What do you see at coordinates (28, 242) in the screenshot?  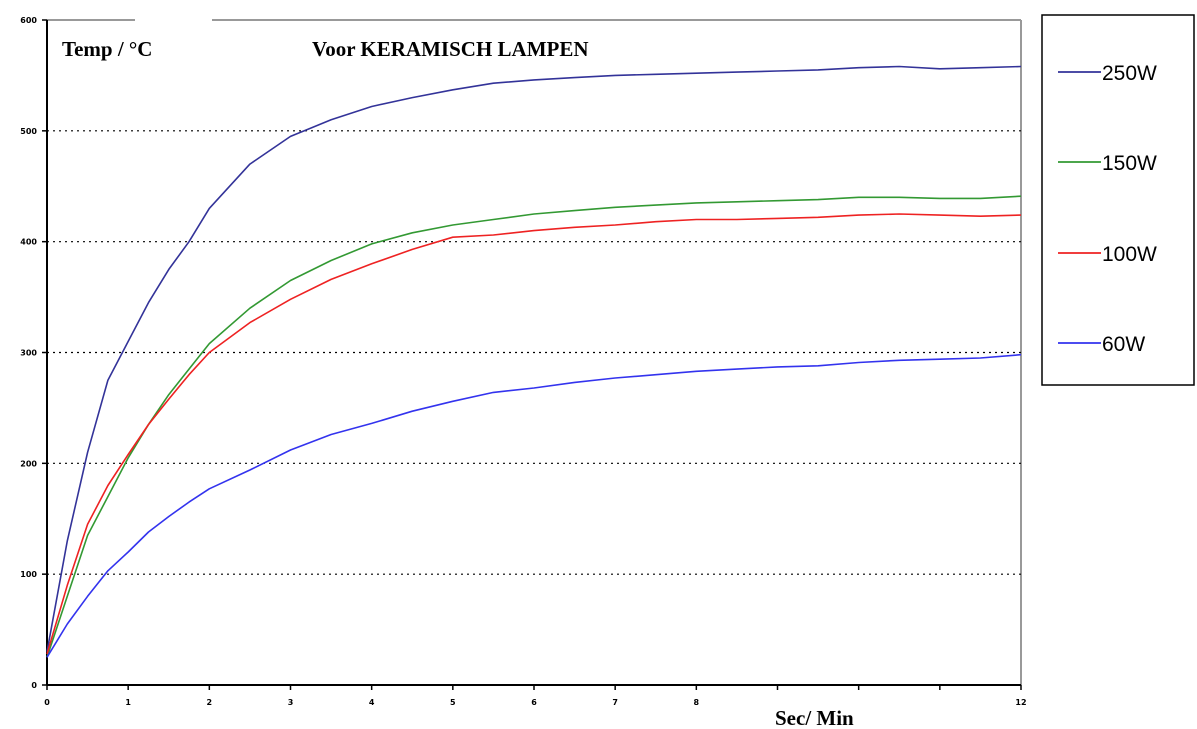 I see `y-tick-label: 400` at bounding box center [28, 242].